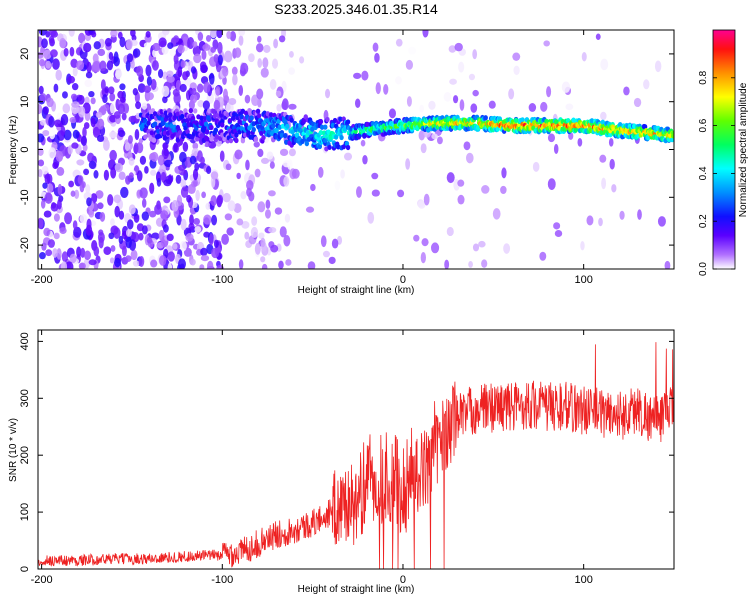 This screenshot has width=750, height=600. I want to click on spectrogram-xtick-label: 0, so click(403, 280).